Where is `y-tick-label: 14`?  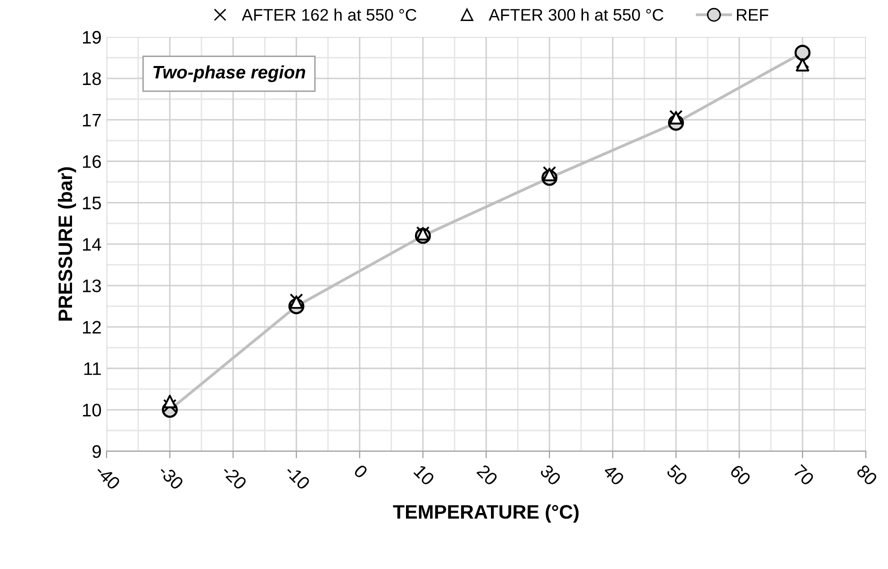
y-tick-label: 14 is located at coordinates (92, 244).